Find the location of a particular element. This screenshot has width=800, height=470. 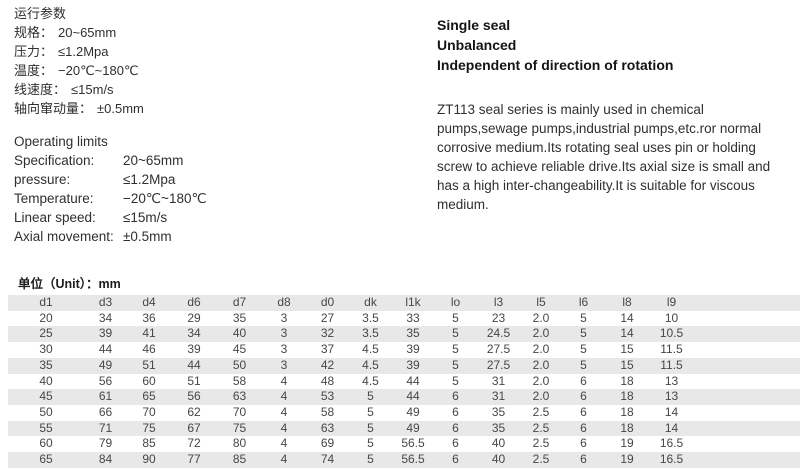

table-cell: 23 is located at coordinates (498, 317).